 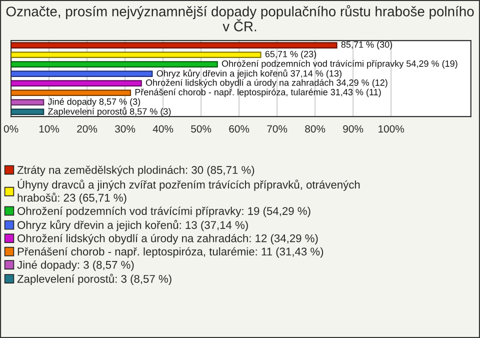 I want to click on legend-label: Ohryz kůry dřevin a jejich kořenů: 13 (37,14 %), so click(x=133, y=226).